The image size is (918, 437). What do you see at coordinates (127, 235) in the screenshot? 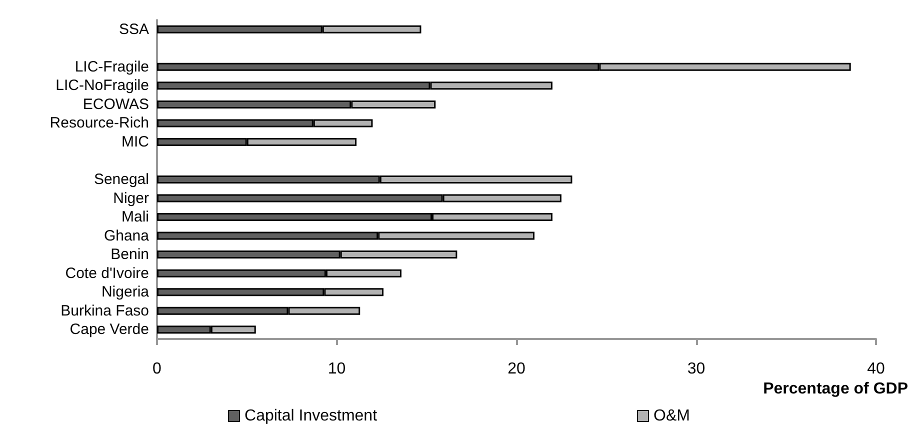
I see `y-tick-label: Ghana` at bounding box center [127, 235].